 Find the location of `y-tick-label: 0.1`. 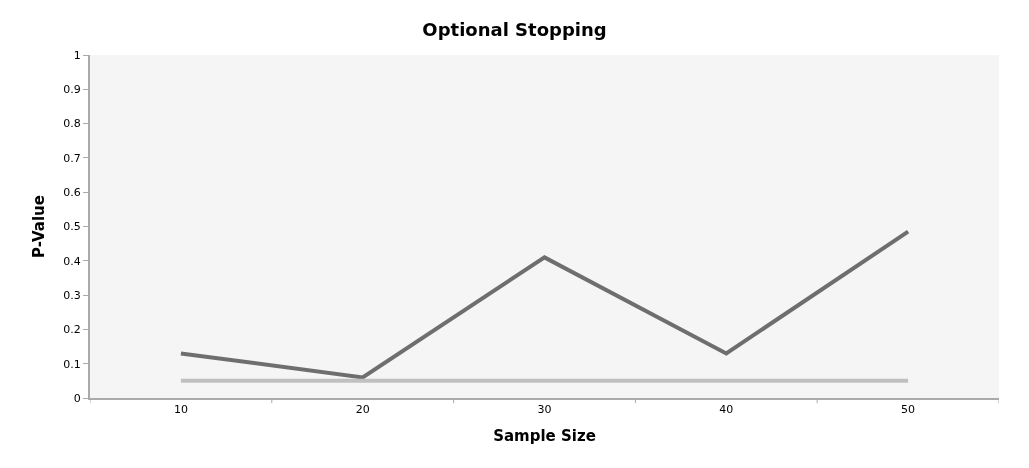

y-tick-label: 0.1 is located at coordinates (72, 364).